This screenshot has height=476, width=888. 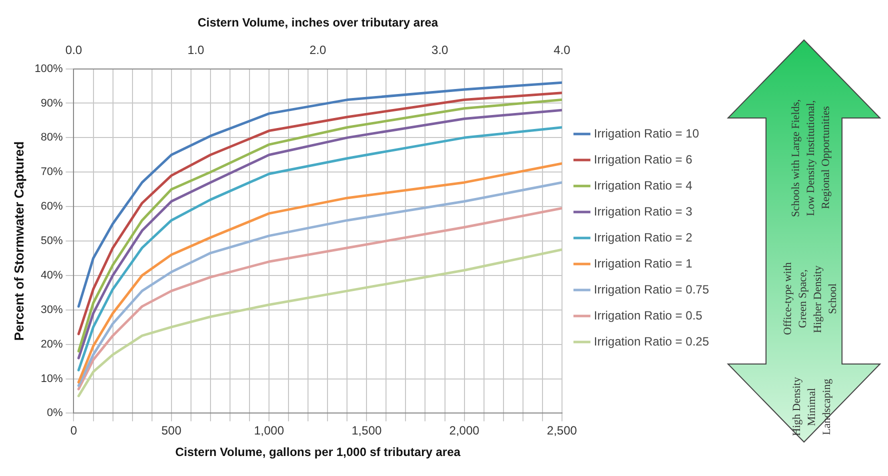 I want to click on y-axis-title: Percent of Stormwater Captured, so click(x=18, y=241).